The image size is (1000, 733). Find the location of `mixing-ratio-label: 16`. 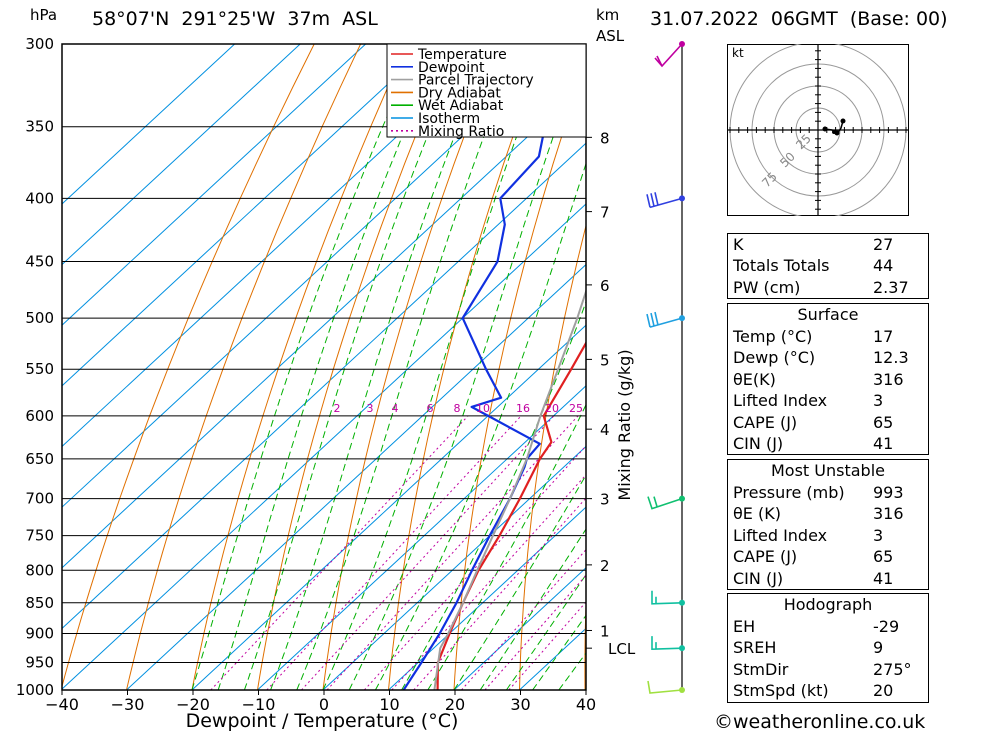

mixing-ratio-label: 16 is located at coordinates (523, 408).